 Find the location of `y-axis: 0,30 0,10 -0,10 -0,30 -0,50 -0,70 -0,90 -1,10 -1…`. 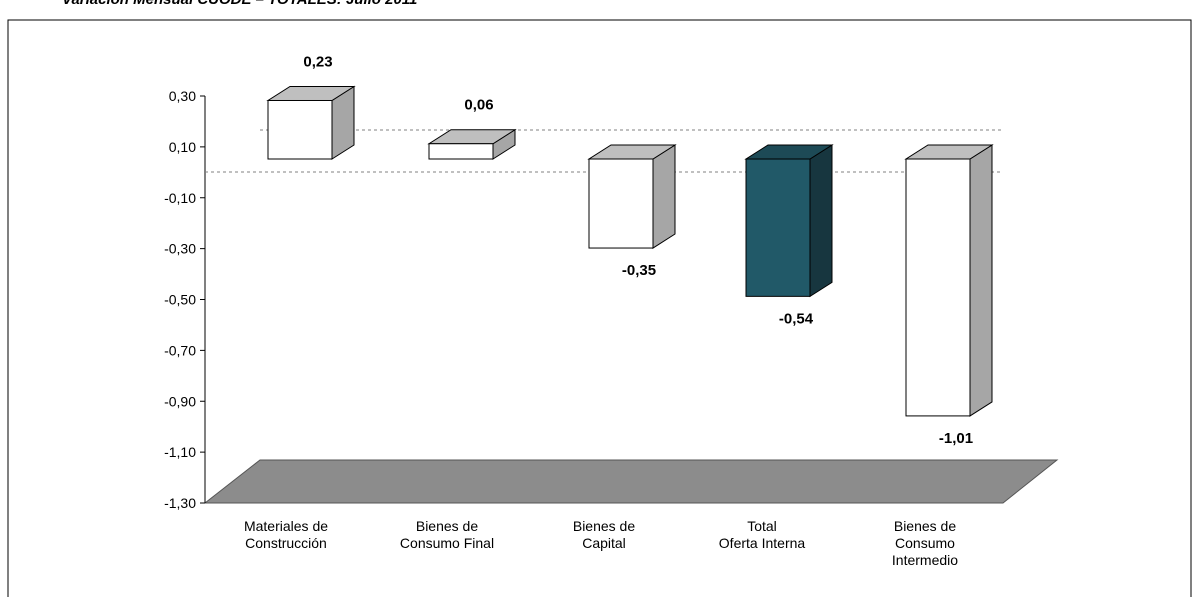

y-axis: 0,30 0,10 -0,10 -0,30 -0,50 -0,70 -0,90 -1,10 -1… is located at coordinates (185, 299).